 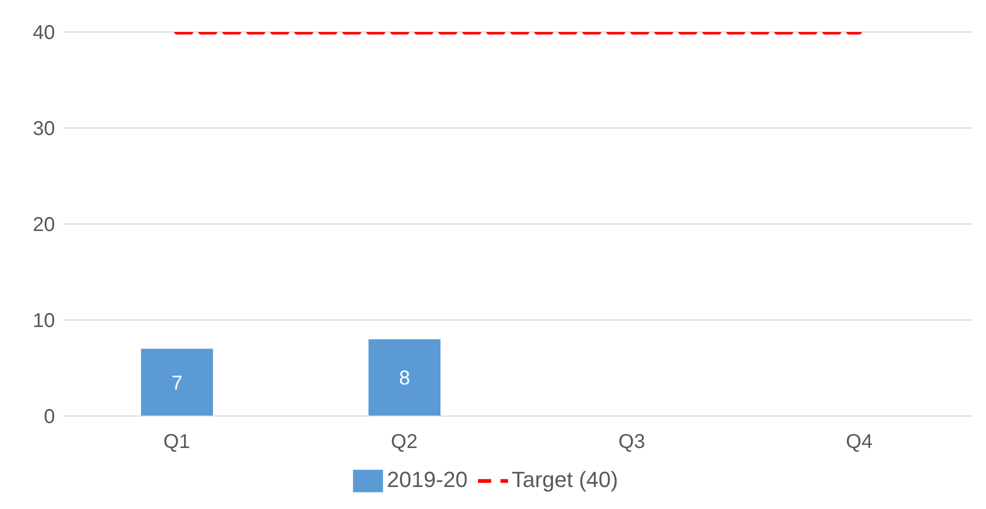 I want to click on legend-label: Target (40), so click(x=565, y=479).